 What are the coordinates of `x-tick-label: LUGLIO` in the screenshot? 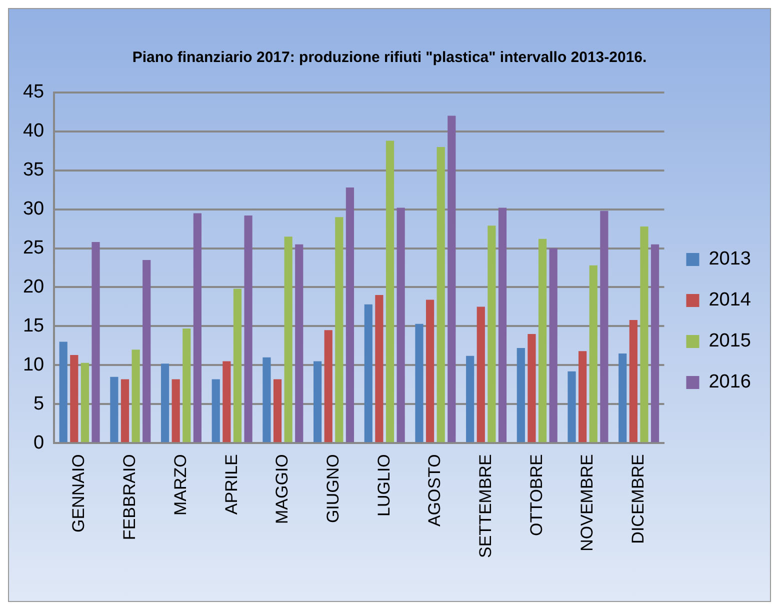 It's located at (384, 485).